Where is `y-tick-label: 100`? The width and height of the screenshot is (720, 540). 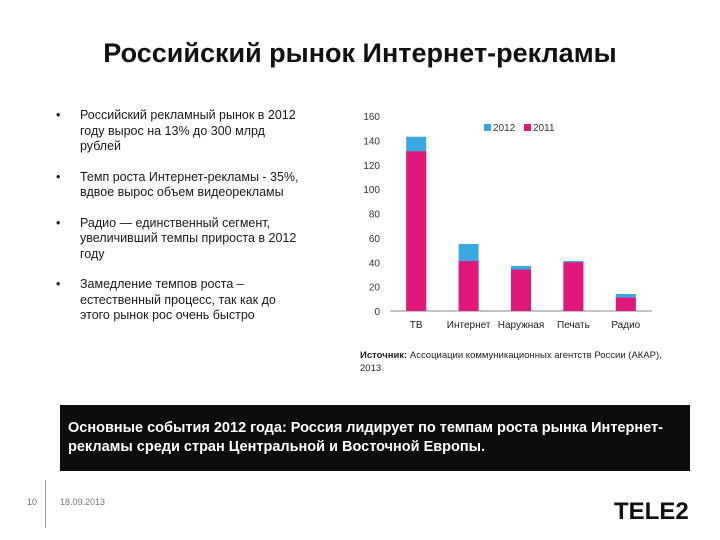 y-tick-label: 100 is located at coordinates (371, 190).